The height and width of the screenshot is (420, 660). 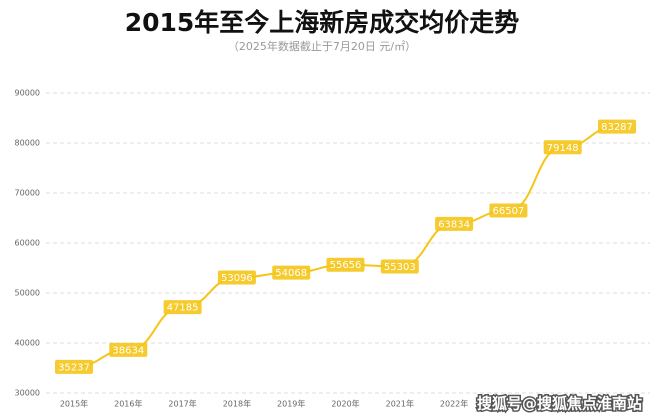 I want to click on data-label: 79148, so click(x=563, y=148).